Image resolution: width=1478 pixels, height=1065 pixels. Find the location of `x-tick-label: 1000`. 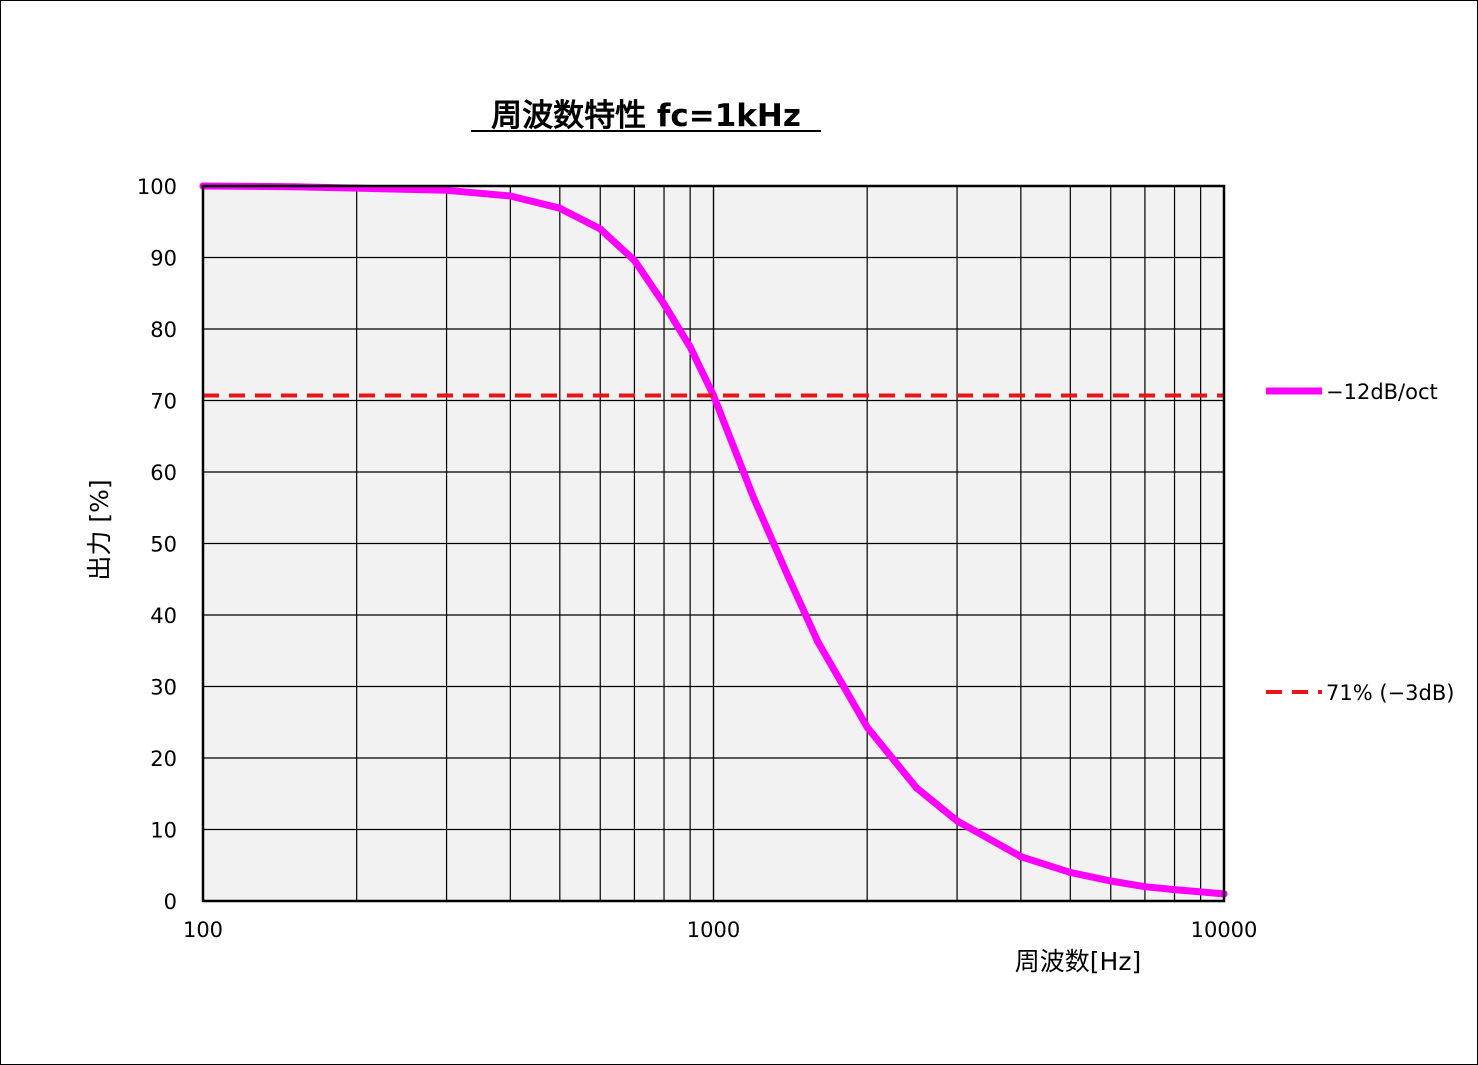

x-tick-label: 1000 is located at coordinates (713, 930).